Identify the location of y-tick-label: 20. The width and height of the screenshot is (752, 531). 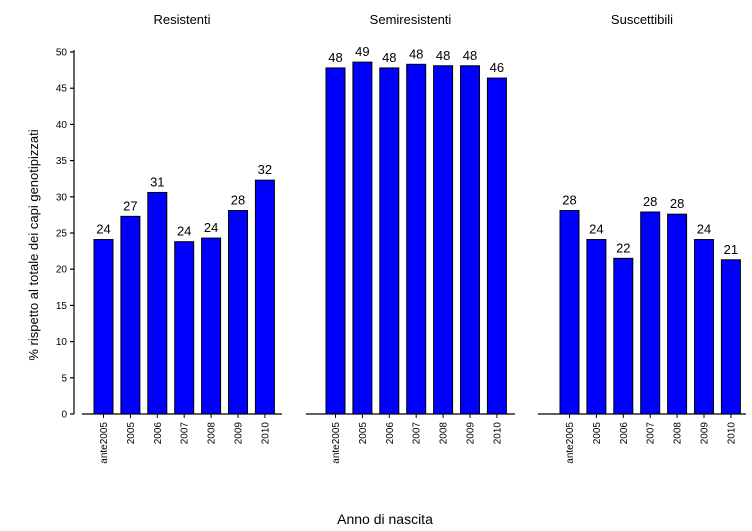
(62, 270).